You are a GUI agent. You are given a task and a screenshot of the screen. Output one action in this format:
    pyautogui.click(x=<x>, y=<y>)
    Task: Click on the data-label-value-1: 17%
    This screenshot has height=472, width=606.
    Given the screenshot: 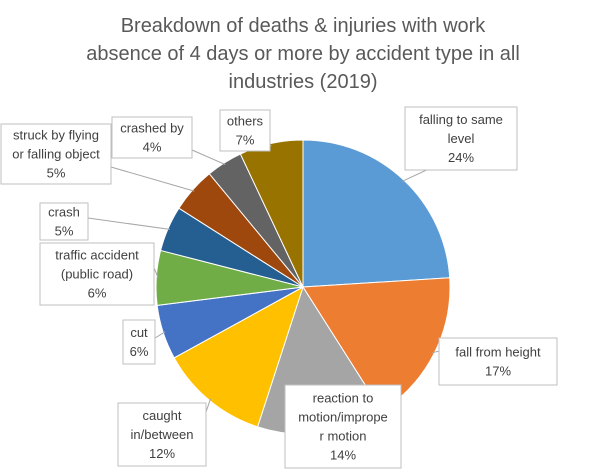 What is the action you would take?
    pyautogui.click(x=498, y=371)
    